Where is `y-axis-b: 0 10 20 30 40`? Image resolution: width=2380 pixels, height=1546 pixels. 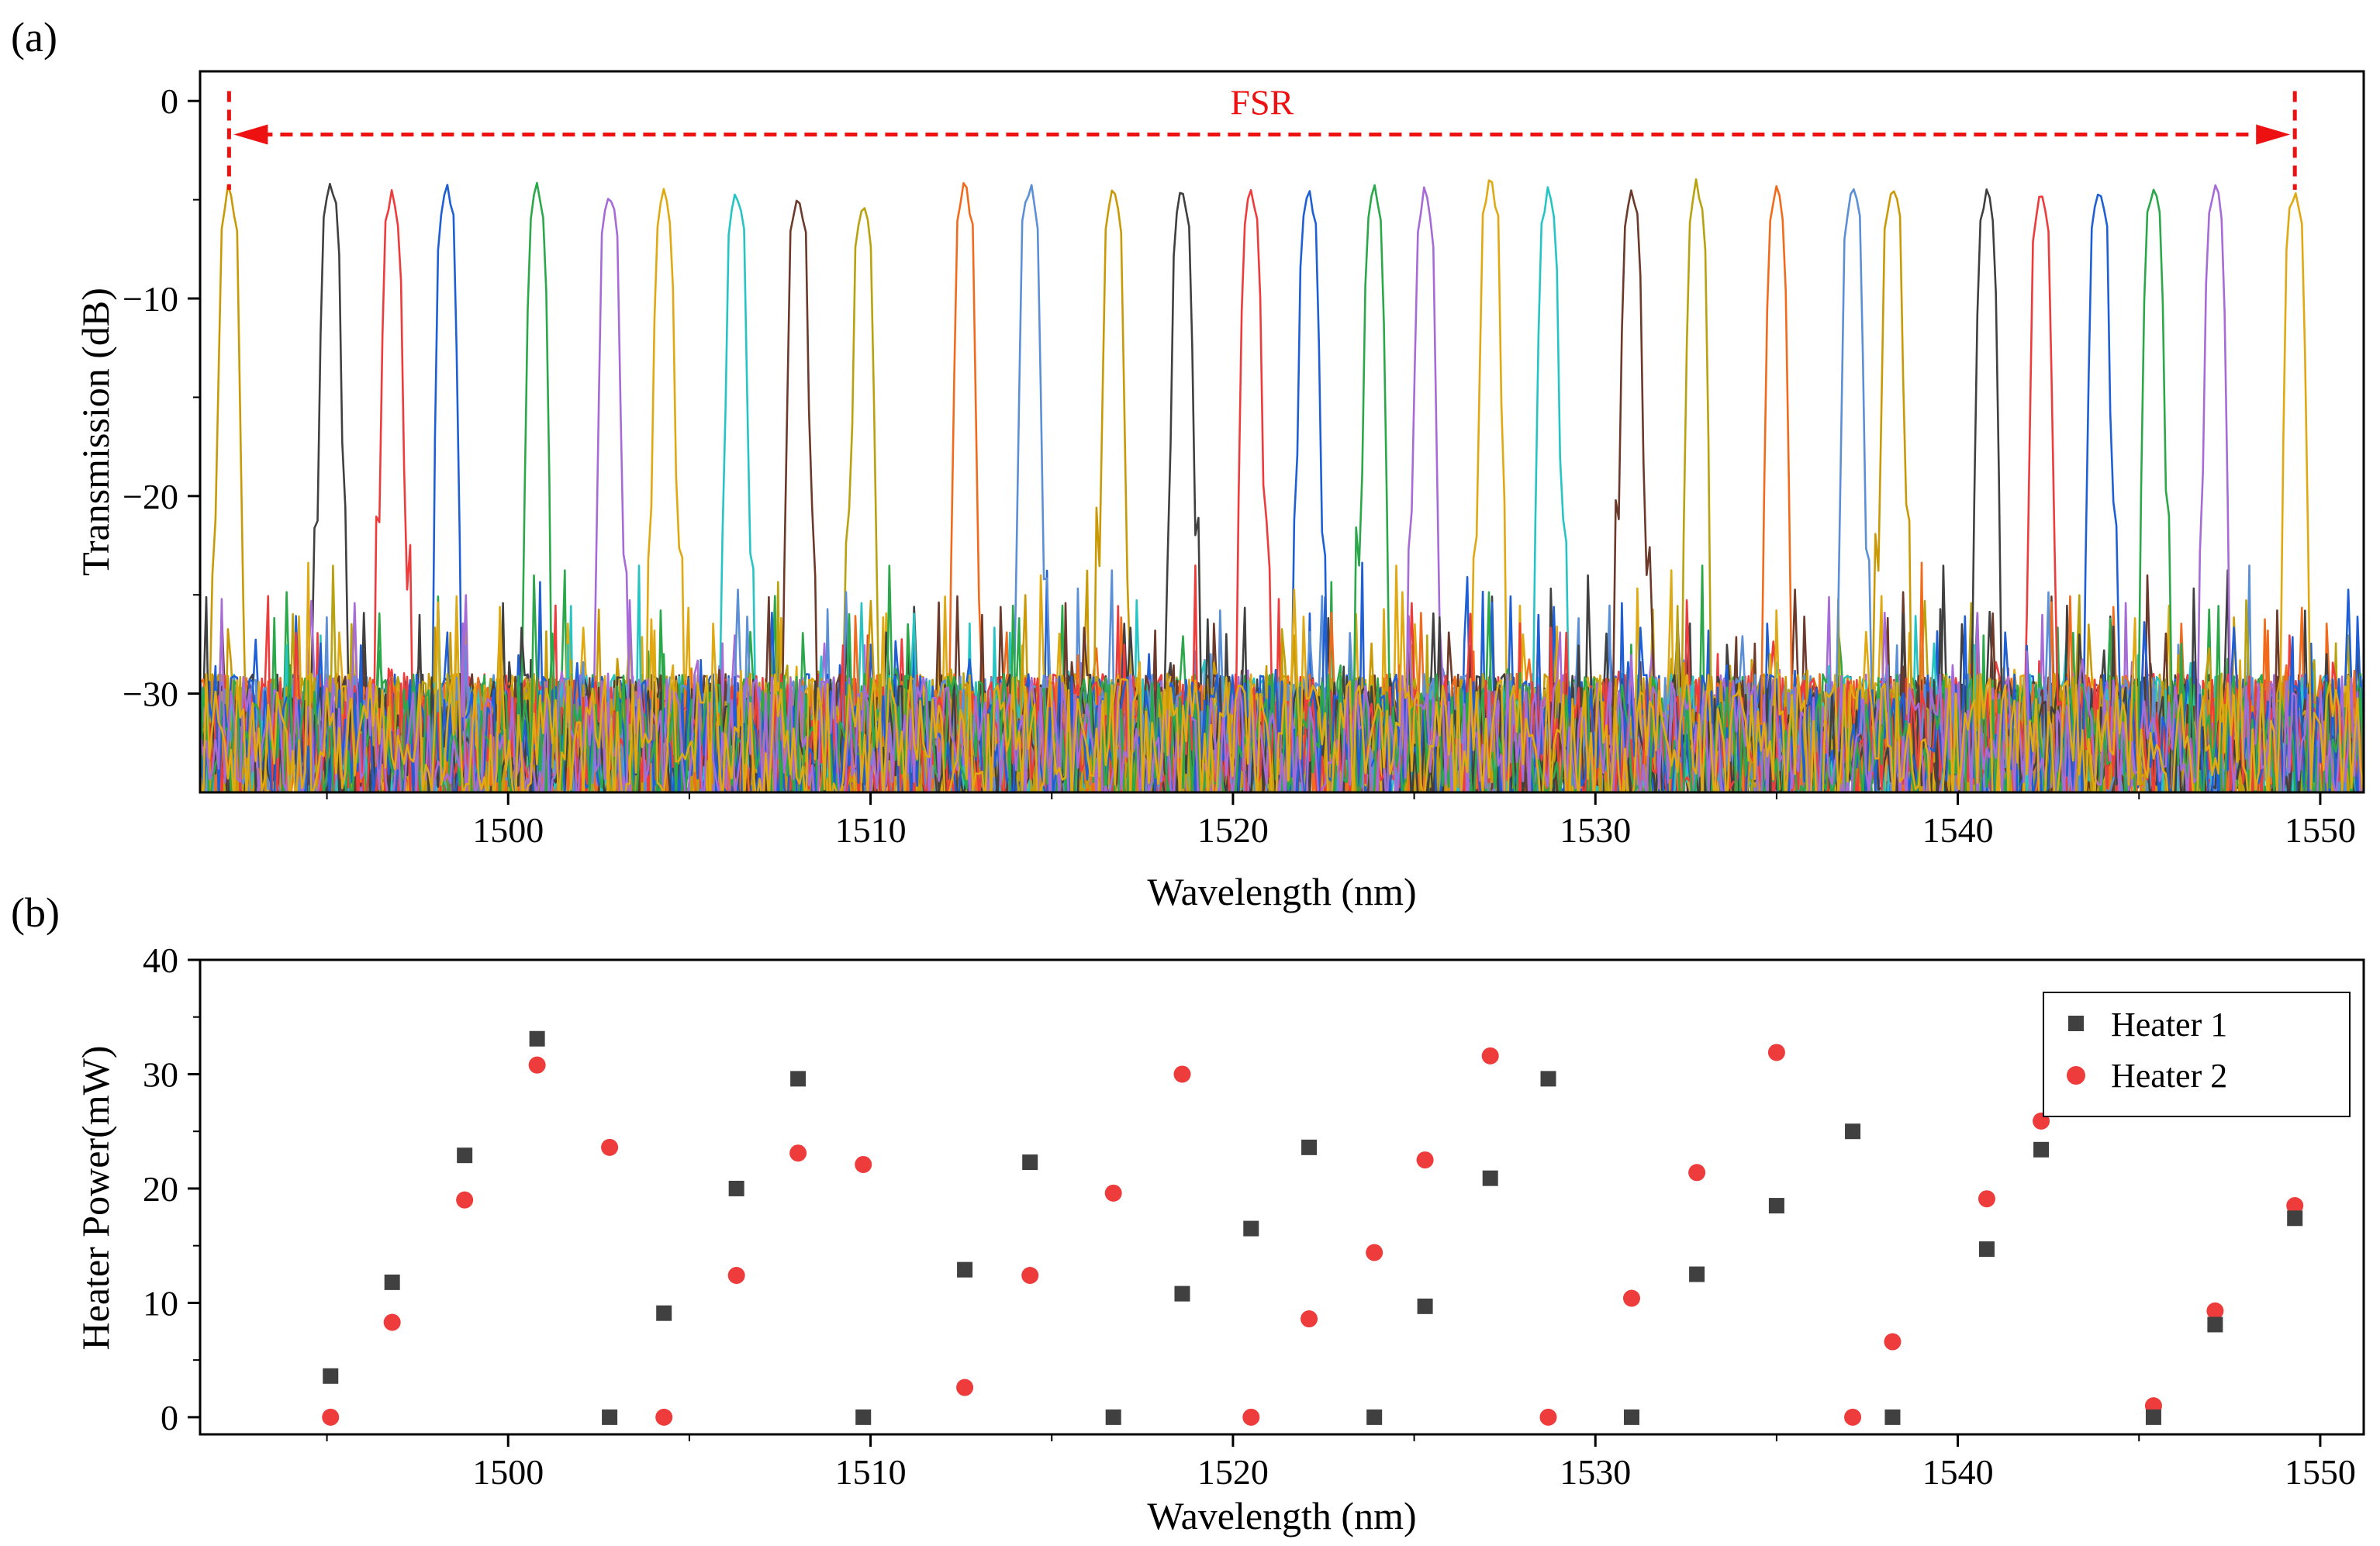 y-axis-b: 0 10 20 30 40 is located at coordinates (172, 1188).